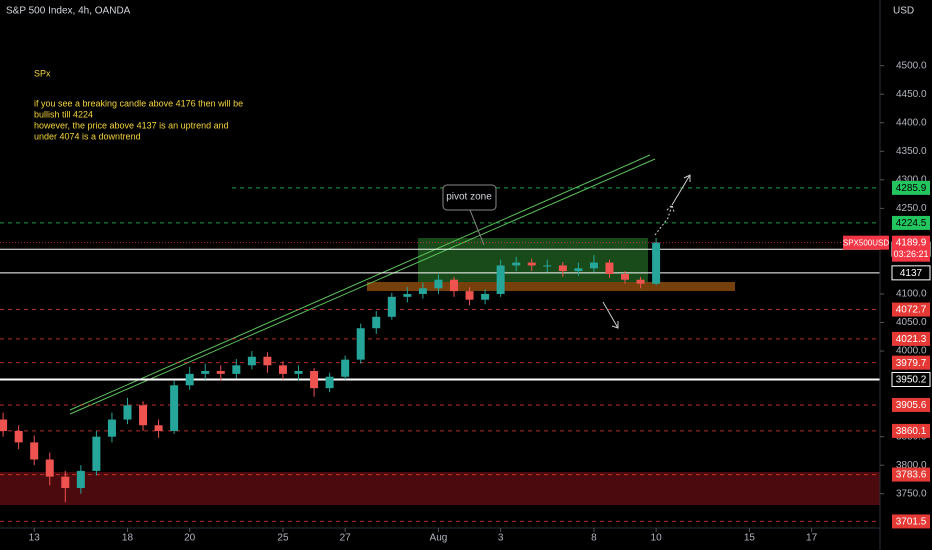 The image size is (932, 550). I want to click on level-label: 3950.2, so click(911, 380).